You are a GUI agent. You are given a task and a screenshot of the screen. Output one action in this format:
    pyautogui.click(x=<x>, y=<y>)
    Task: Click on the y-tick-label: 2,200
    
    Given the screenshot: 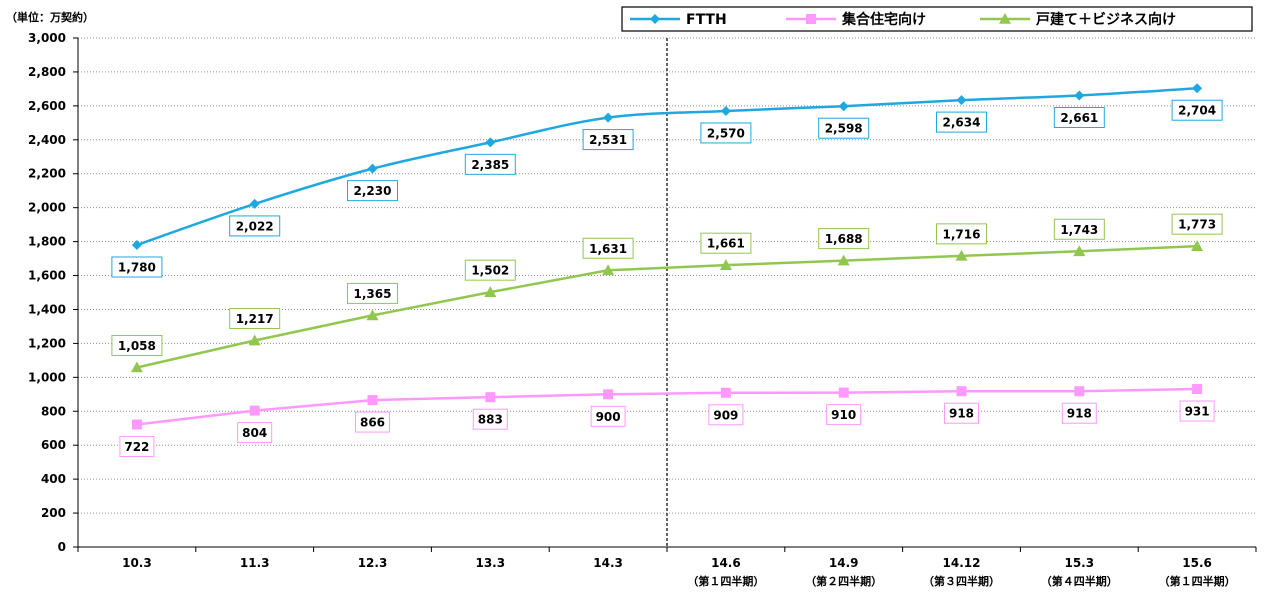 What is the action you would take?
    pyautogui.click(x=47, y=174)
    